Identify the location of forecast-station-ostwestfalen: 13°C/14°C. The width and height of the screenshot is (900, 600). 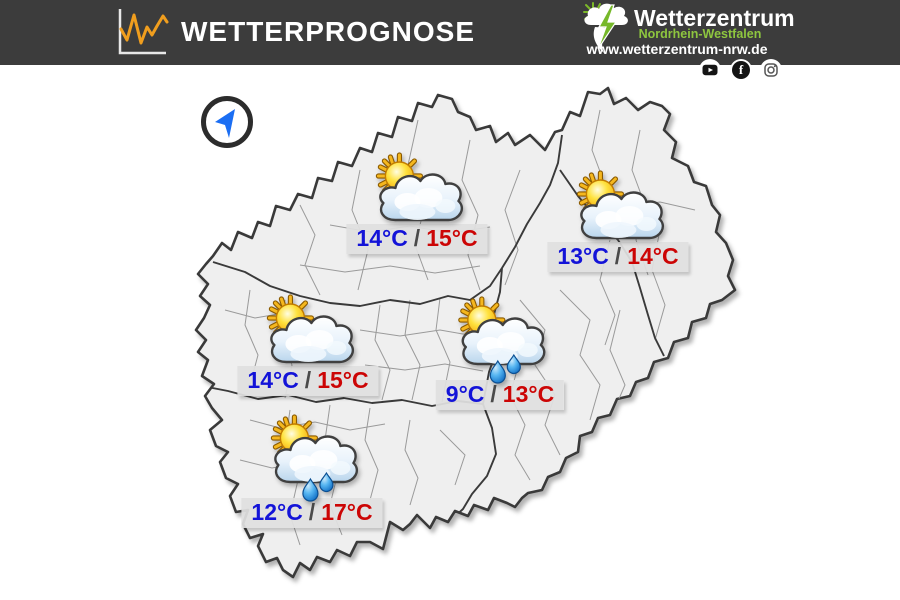
(618, 220).